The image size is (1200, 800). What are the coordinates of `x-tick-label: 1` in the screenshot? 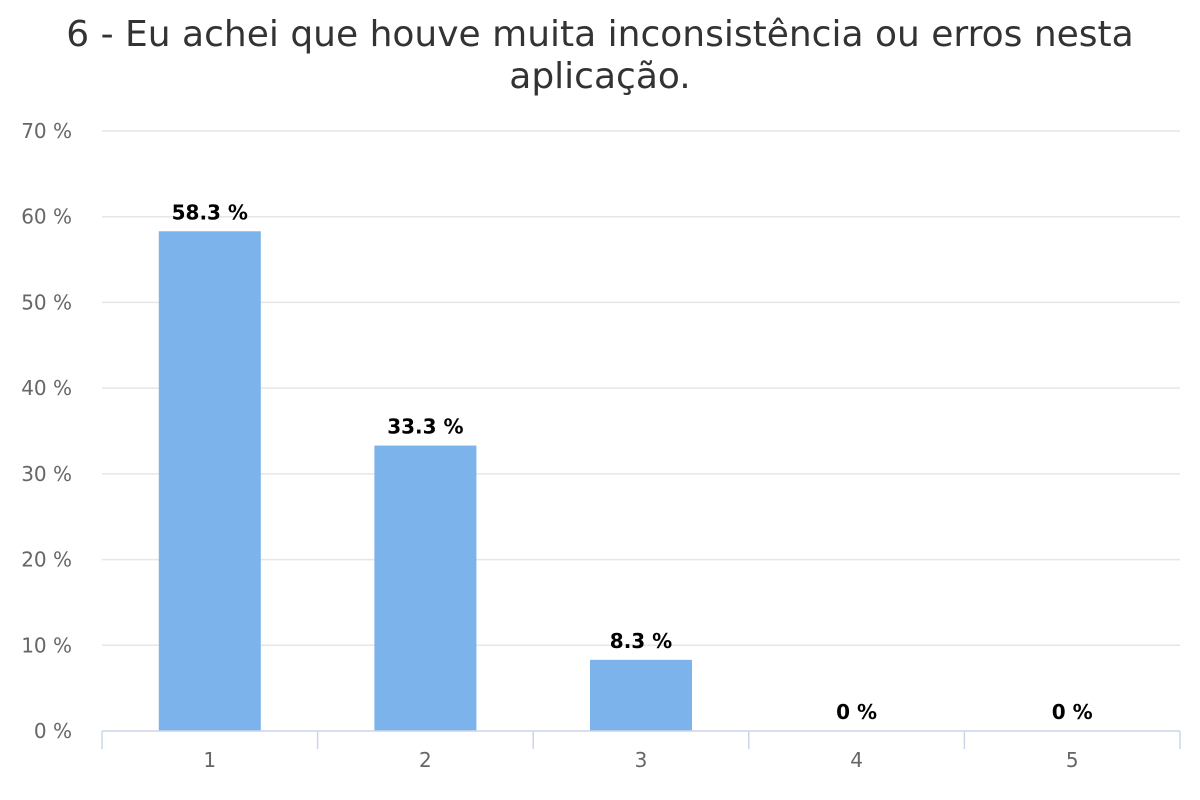 It's located at (209, 760).